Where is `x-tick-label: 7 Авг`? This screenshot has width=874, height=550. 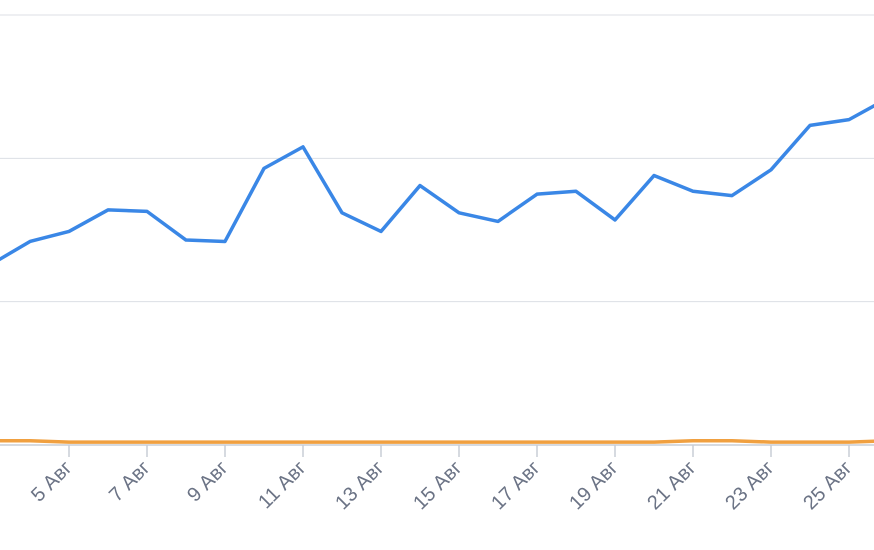
x-tick-label: 7 Авг is located at coordinates (129, 481).